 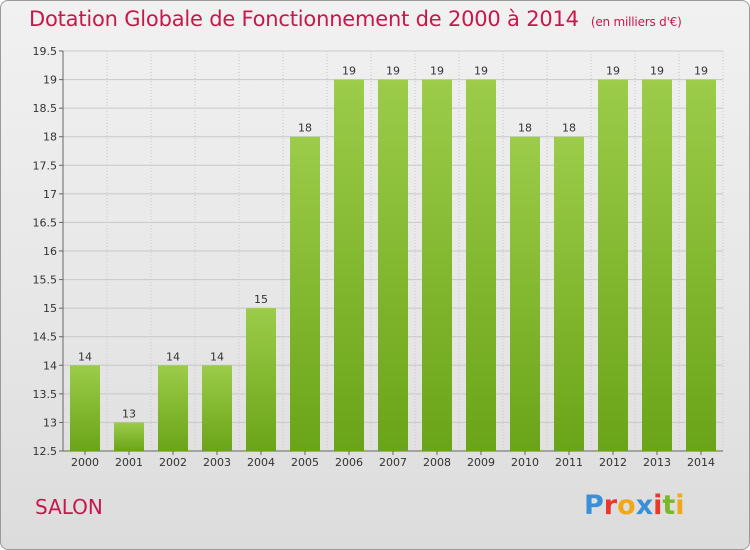 I want to click on data-label-2002: 14, so click(x=173, y=356).